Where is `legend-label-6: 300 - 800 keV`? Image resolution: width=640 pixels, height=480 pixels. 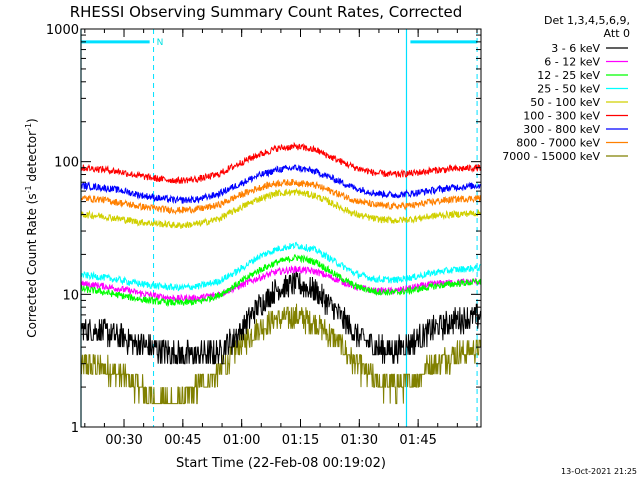
legend-label-6: 300 - 800 keV is located at coordinates (561, 129).